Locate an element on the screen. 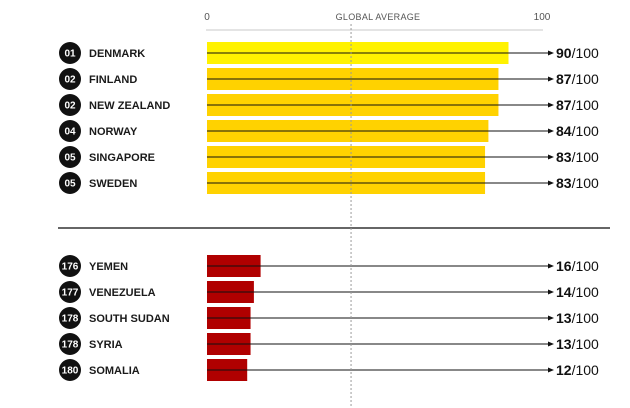 Image resolution: width=630 pixels, height=408 pixels. score-label: 84/100 is located at coordinates (577, 131).